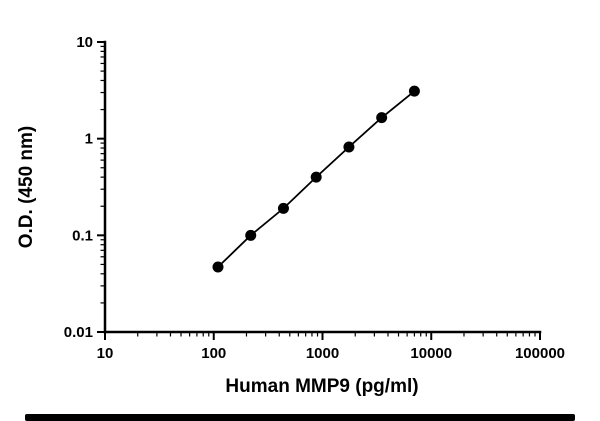  What do you see at coordinates (213, 353) in the screenshot?
I see `x-tick-label: 100` at bounding box center [213, 353].